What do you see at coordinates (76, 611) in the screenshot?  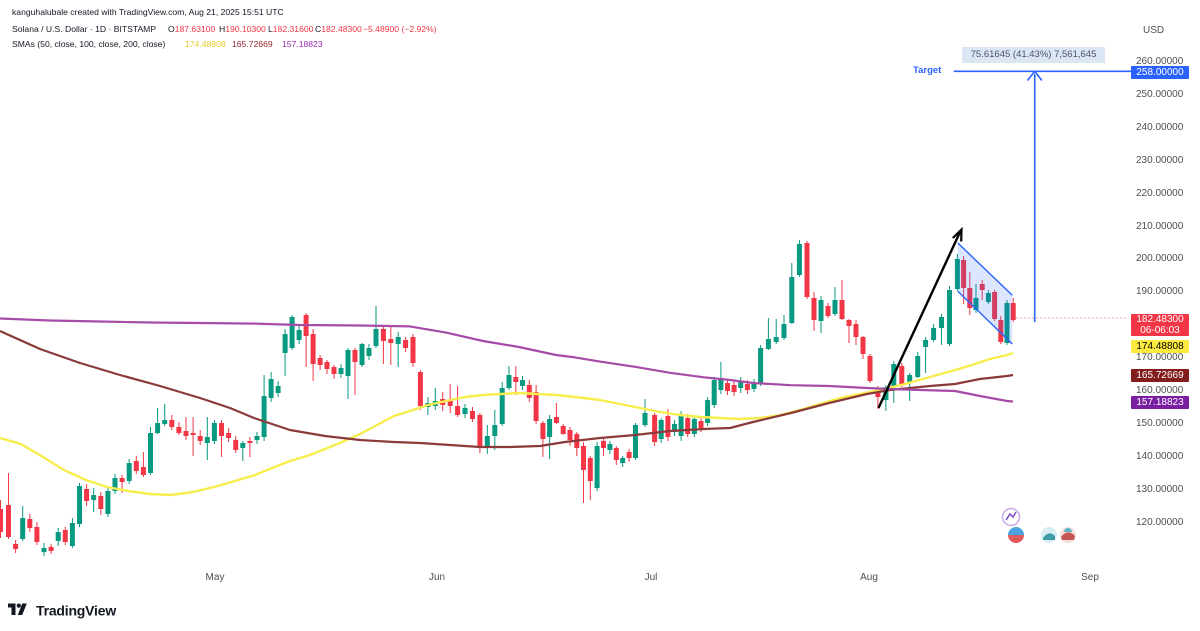 I see `svg-text: TradingView` at bounding box center [76, 611].